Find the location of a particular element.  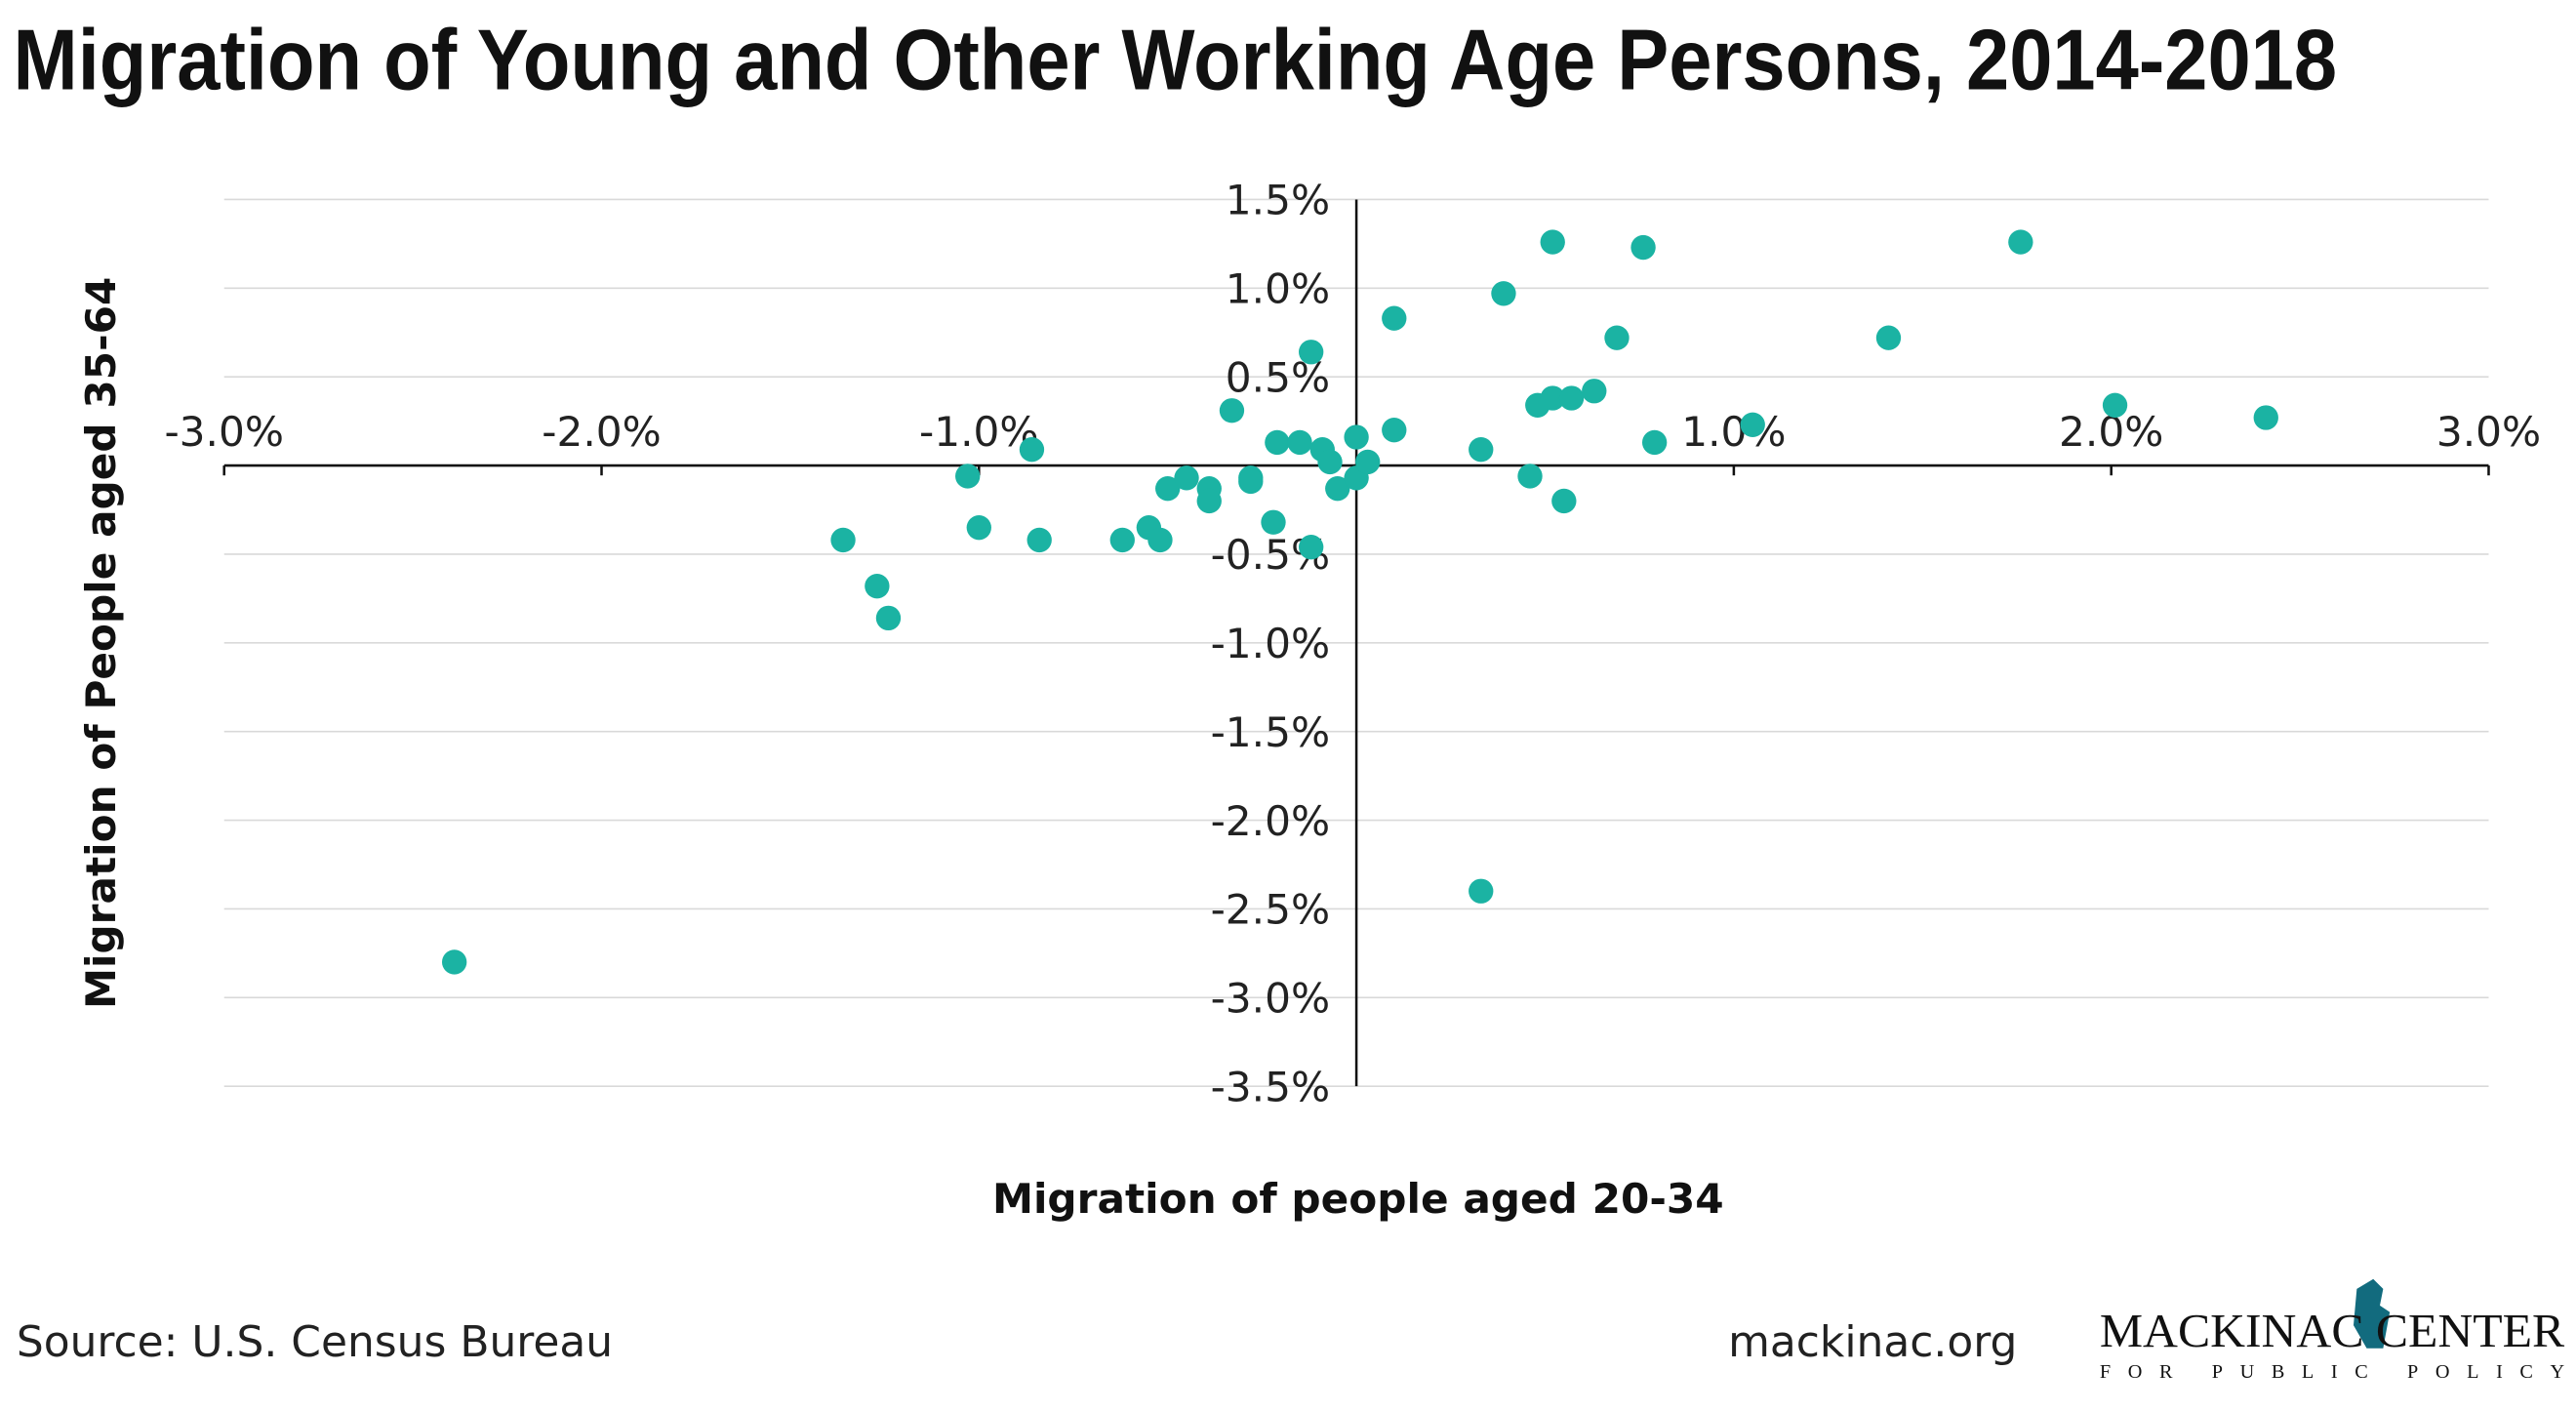

website: mackinac.org is located at coordinates (1872, 1342).